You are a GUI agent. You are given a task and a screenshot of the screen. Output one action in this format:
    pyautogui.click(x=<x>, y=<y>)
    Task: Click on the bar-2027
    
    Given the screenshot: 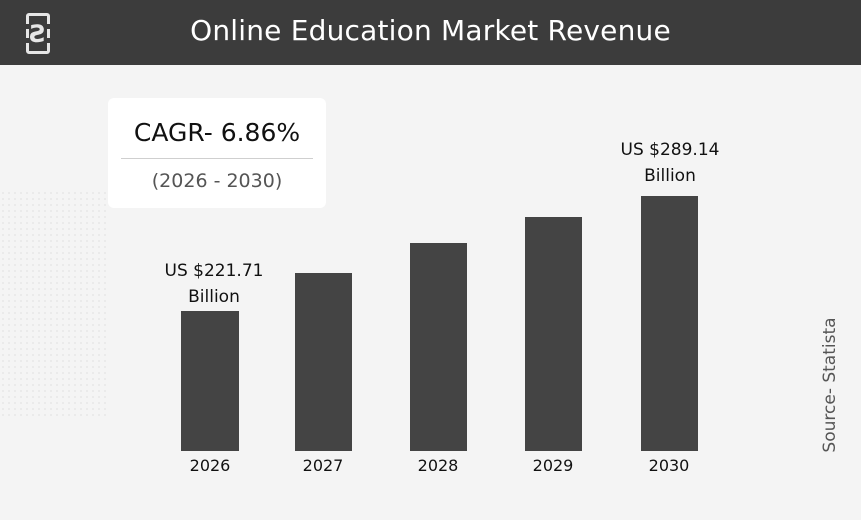 What is the action you would take?
    pyautogui.click(x=323, y=362)
    